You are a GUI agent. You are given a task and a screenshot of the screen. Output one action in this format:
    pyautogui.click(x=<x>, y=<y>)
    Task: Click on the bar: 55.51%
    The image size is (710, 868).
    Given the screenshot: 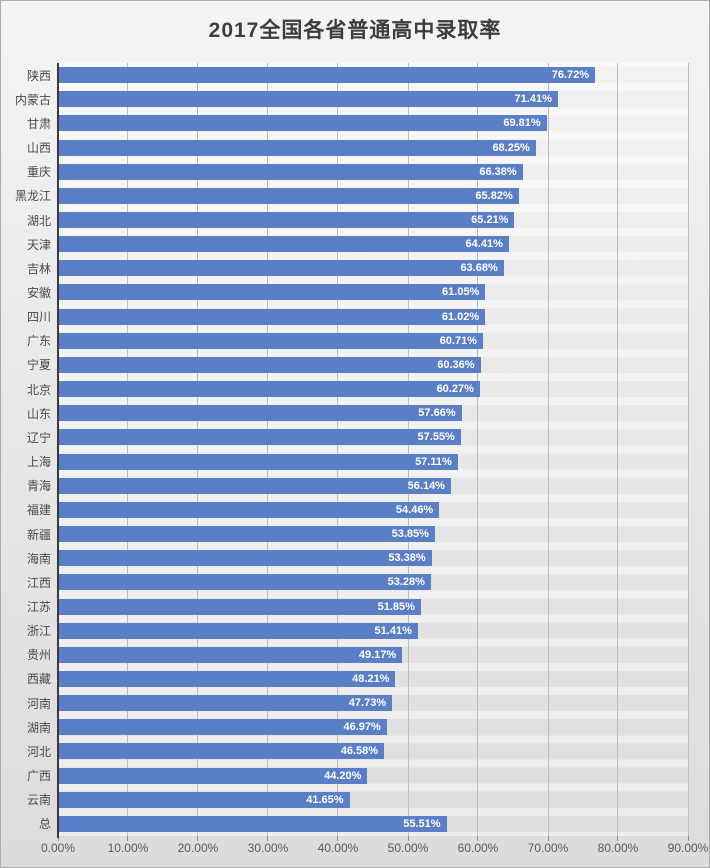 What is the action you would take?
    pyautogui.click(x=252, y=823)
    